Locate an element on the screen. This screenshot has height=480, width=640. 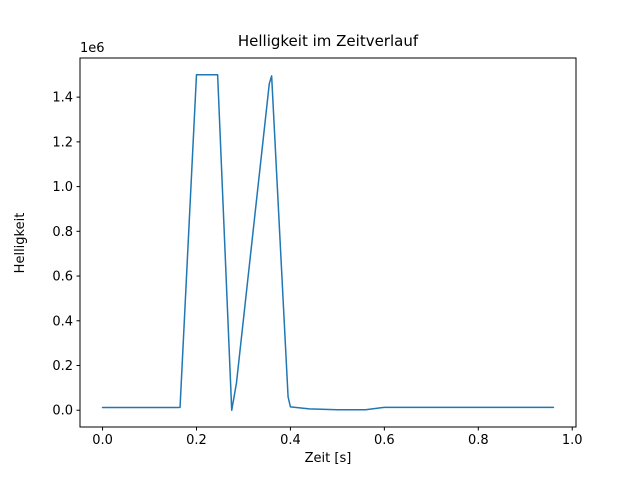
x-tick-label: 0.6 is located at coordinates (384, 440).